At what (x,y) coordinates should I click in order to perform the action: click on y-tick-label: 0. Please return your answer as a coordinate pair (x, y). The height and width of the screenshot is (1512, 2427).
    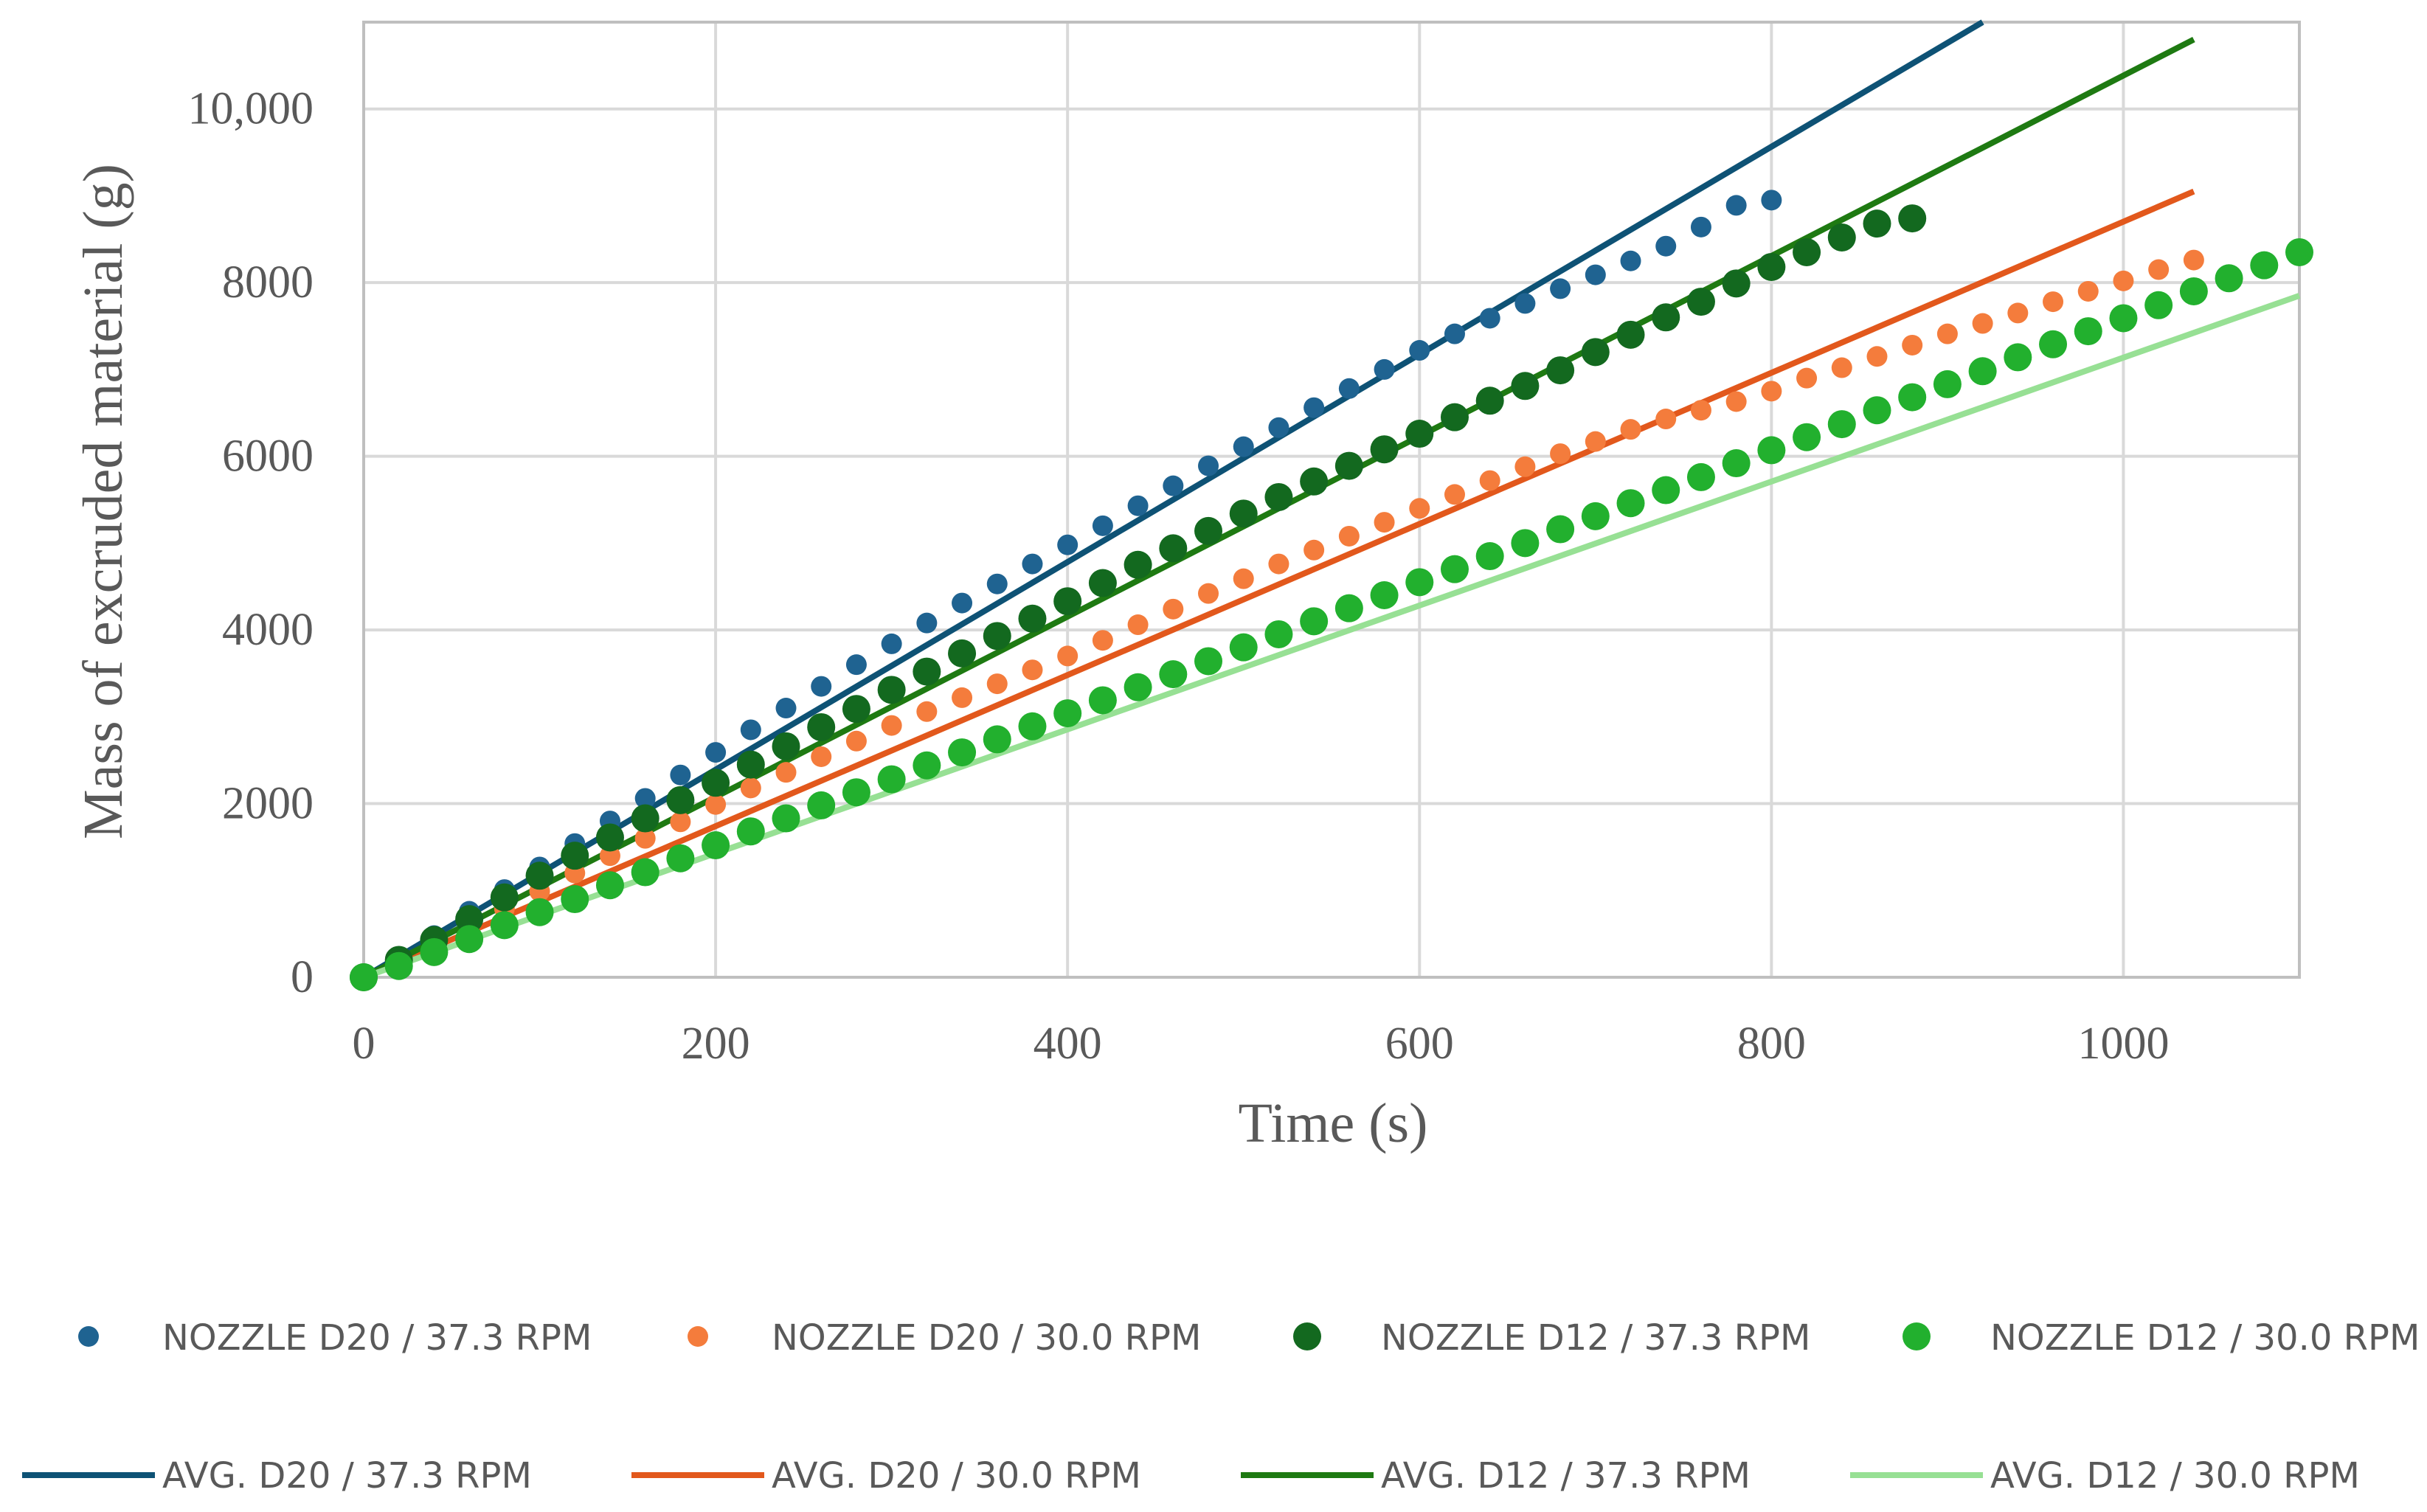
    Looking at the image, I should click on (302, 977).